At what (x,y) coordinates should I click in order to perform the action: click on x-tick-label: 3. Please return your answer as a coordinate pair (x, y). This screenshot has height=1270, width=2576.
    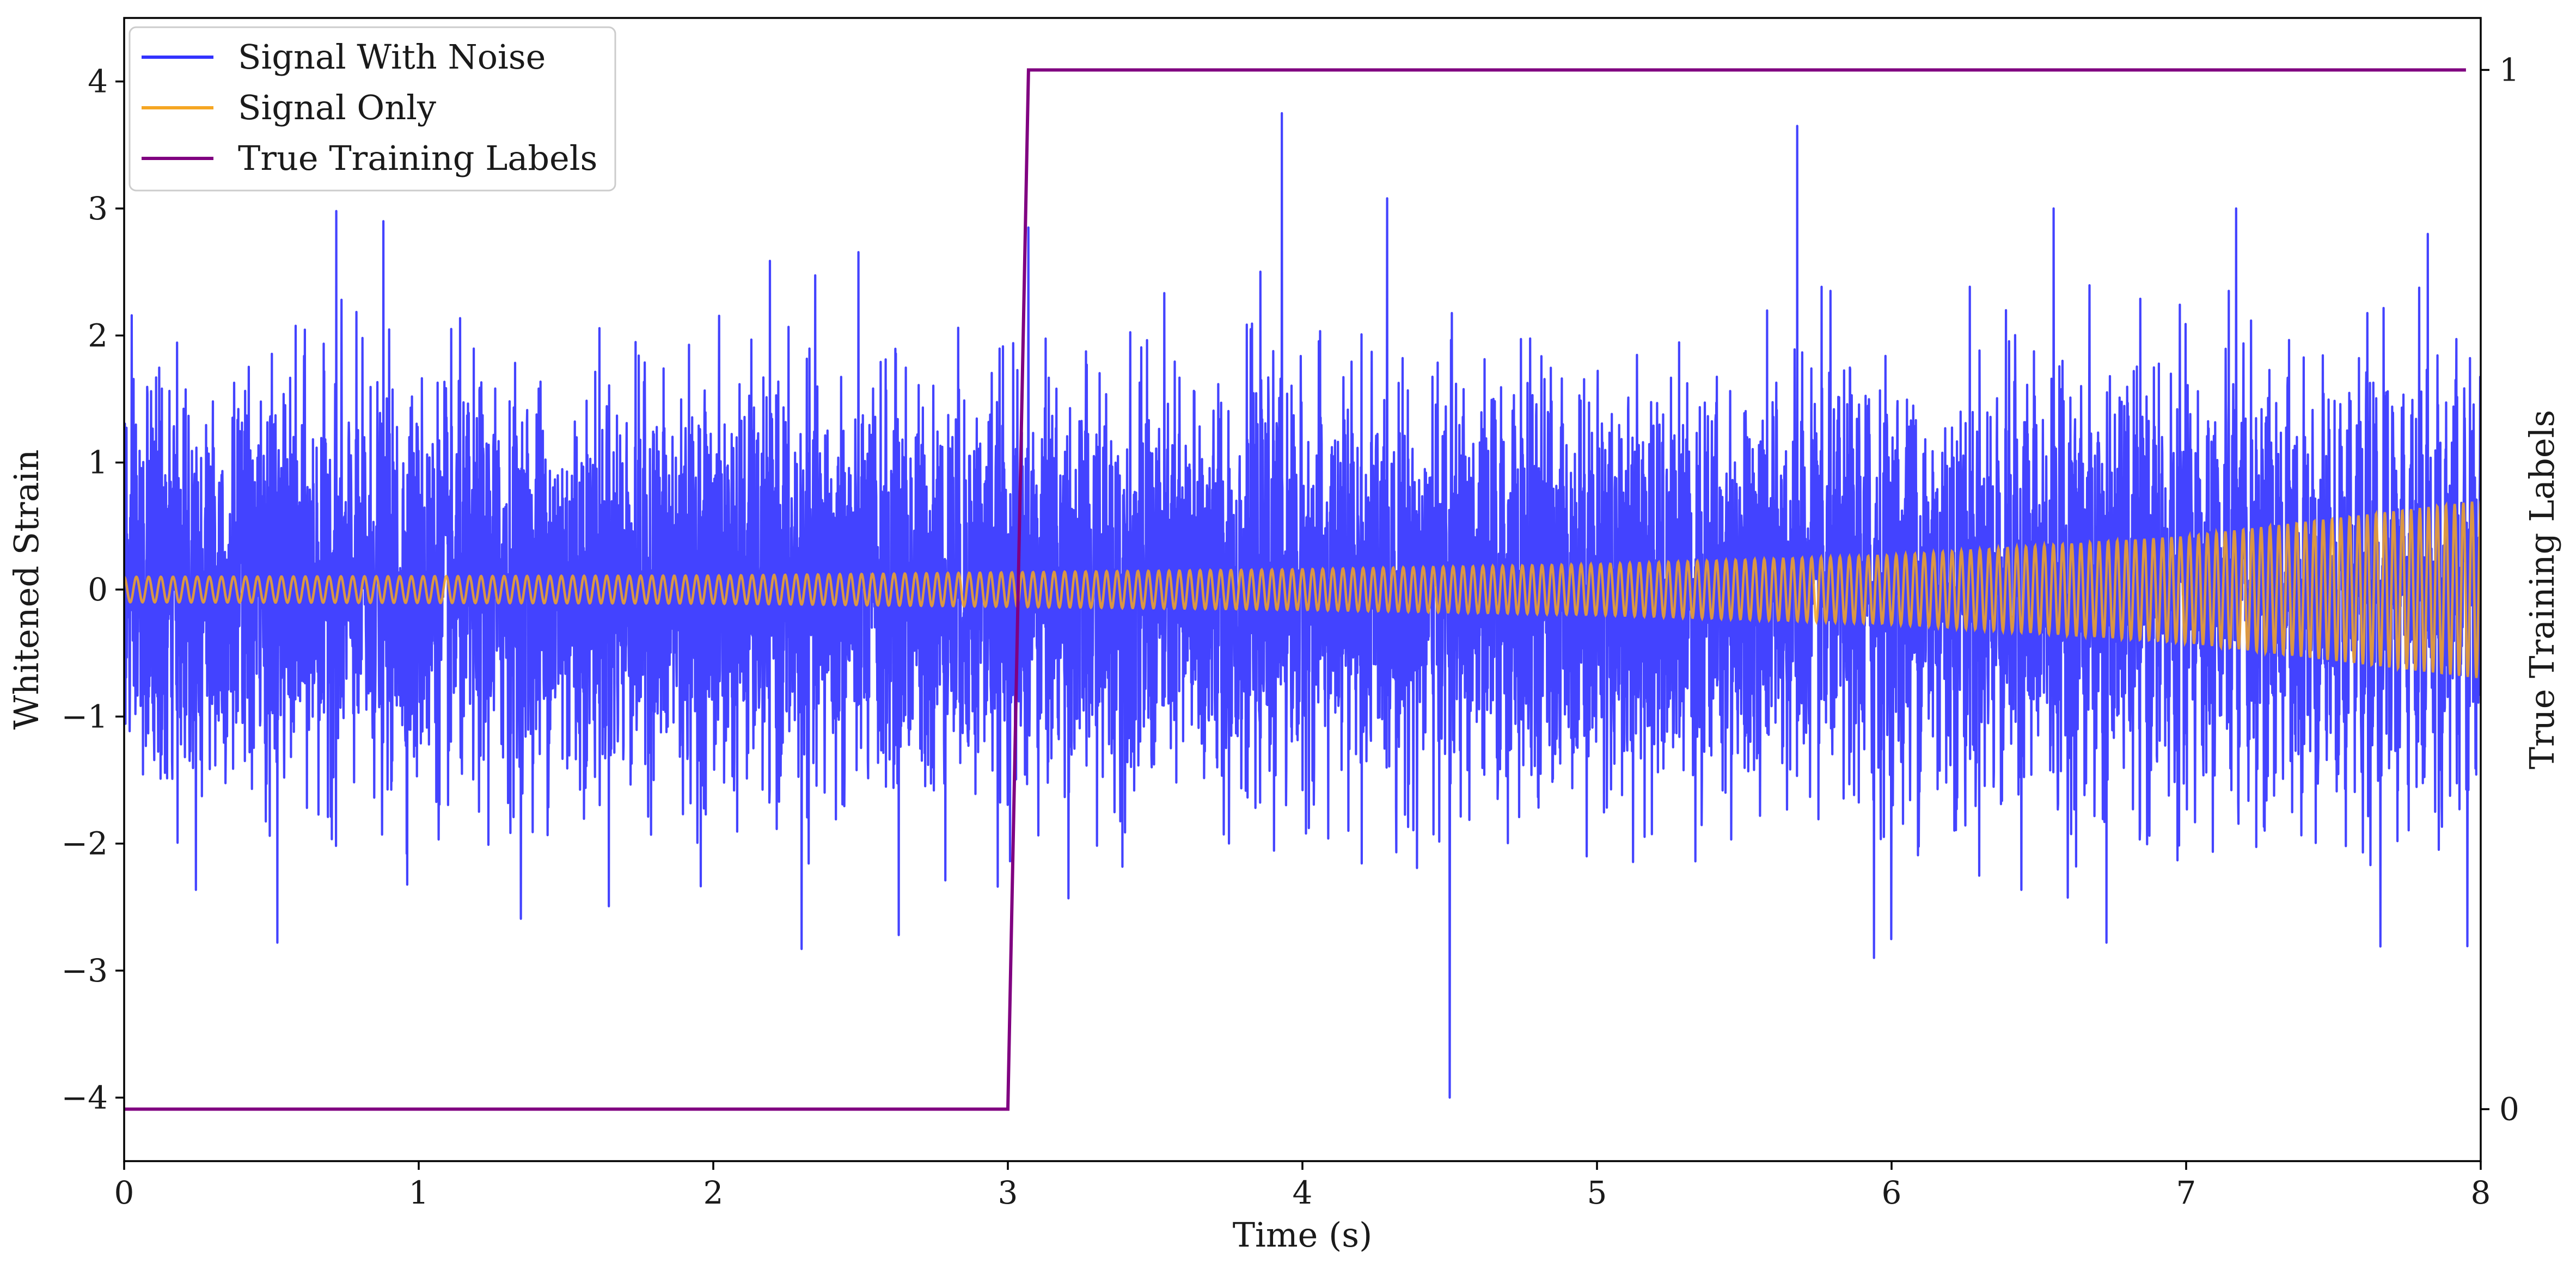
    Looking at the image, I should click on (1008, 1192).